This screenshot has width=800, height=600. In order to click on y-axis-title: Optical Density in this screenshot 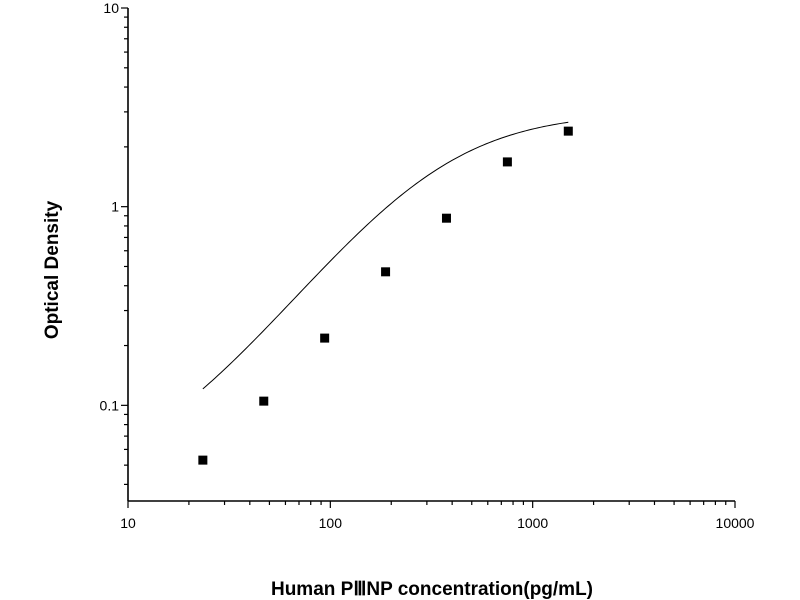, I will do `click(52, 269)`.